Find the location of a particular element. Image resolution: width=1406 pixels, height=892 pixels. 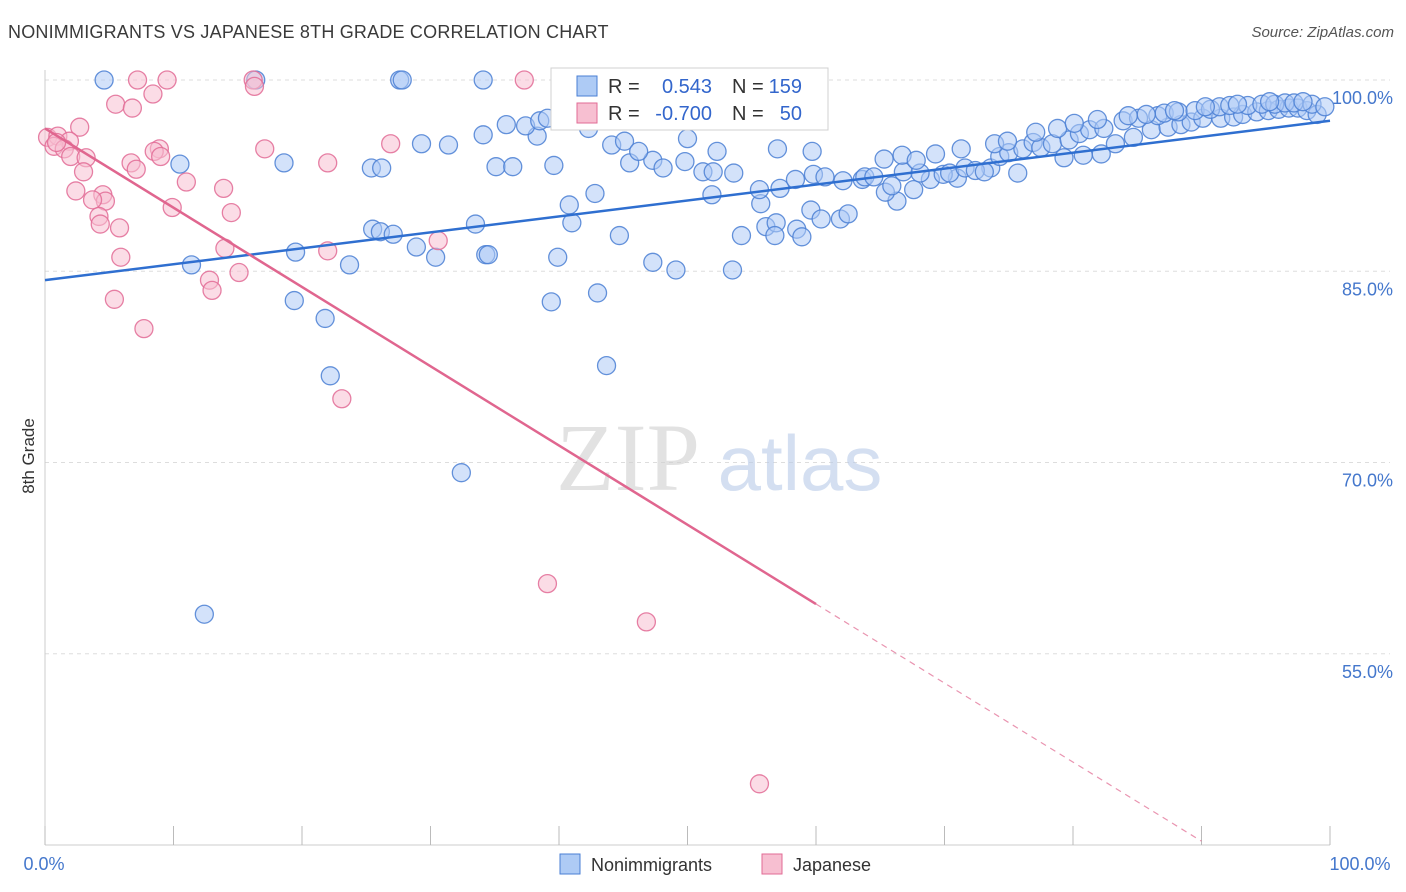

legend-r-value-2: -0.700 is located at coordinates (683, 114).